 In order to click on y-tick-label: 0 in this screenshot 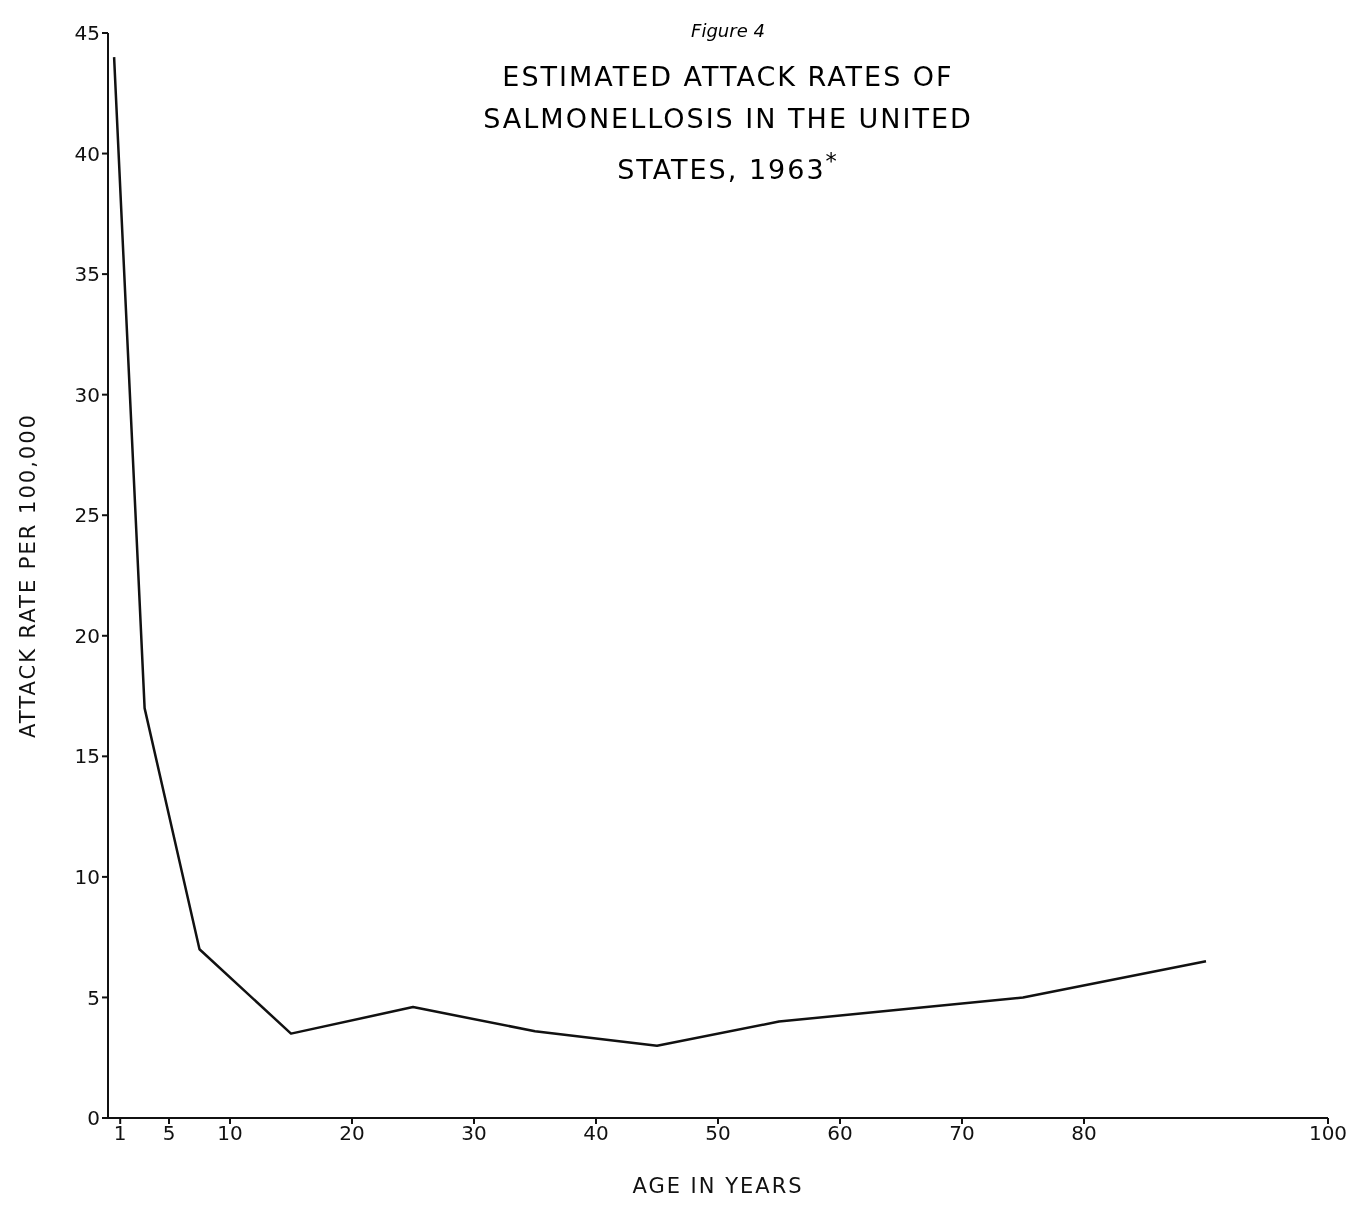, I will do `click(93, 1118)`.